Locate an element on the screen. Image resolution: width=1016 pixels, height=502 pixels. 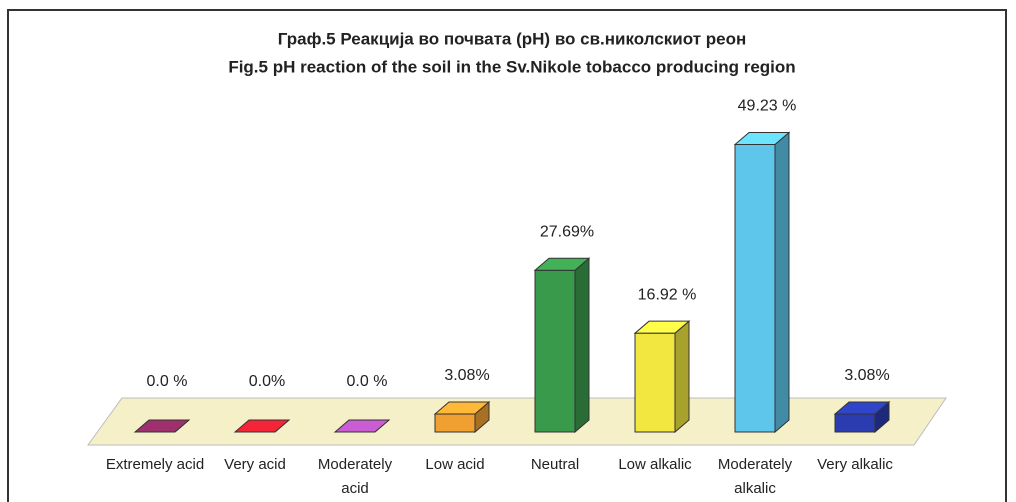
x-tick-label: Very alkalic is located at coordinates (855, 464).